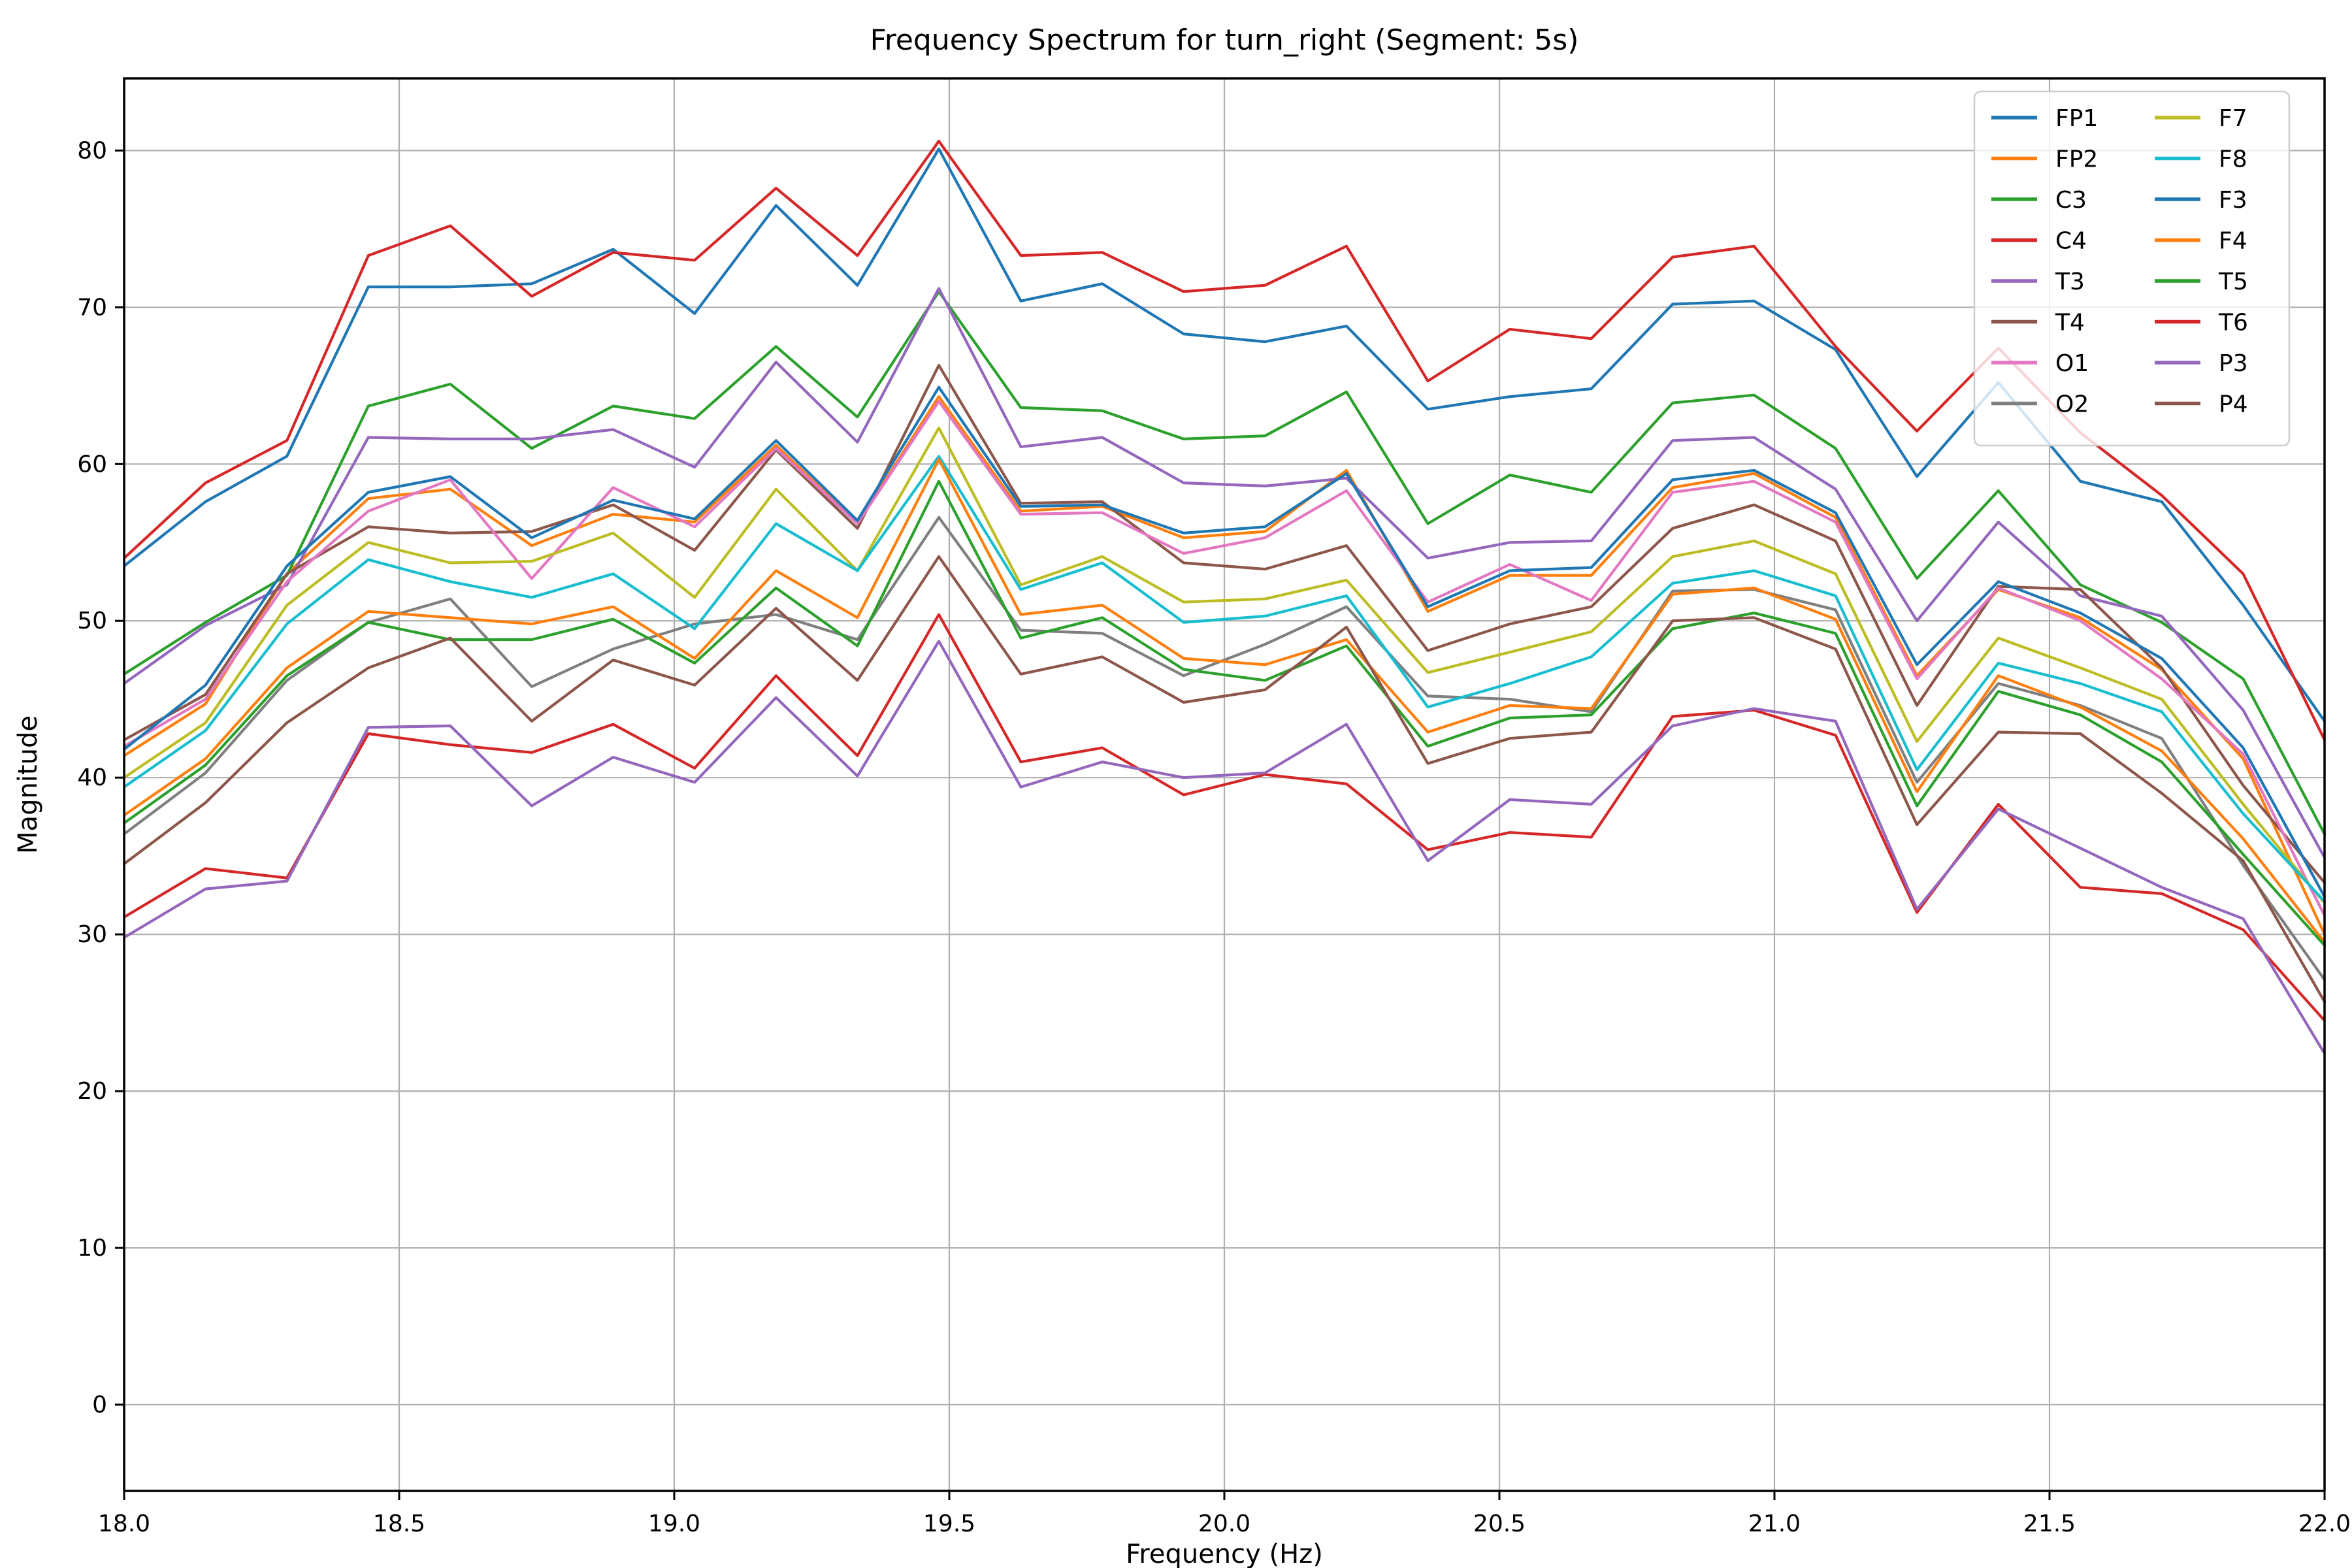 The height and width of the screenshot is (1568, 2352). Describe the element at coordinates (92, 307) in the screenshot. I see `y-tick-label: 70` at that location.